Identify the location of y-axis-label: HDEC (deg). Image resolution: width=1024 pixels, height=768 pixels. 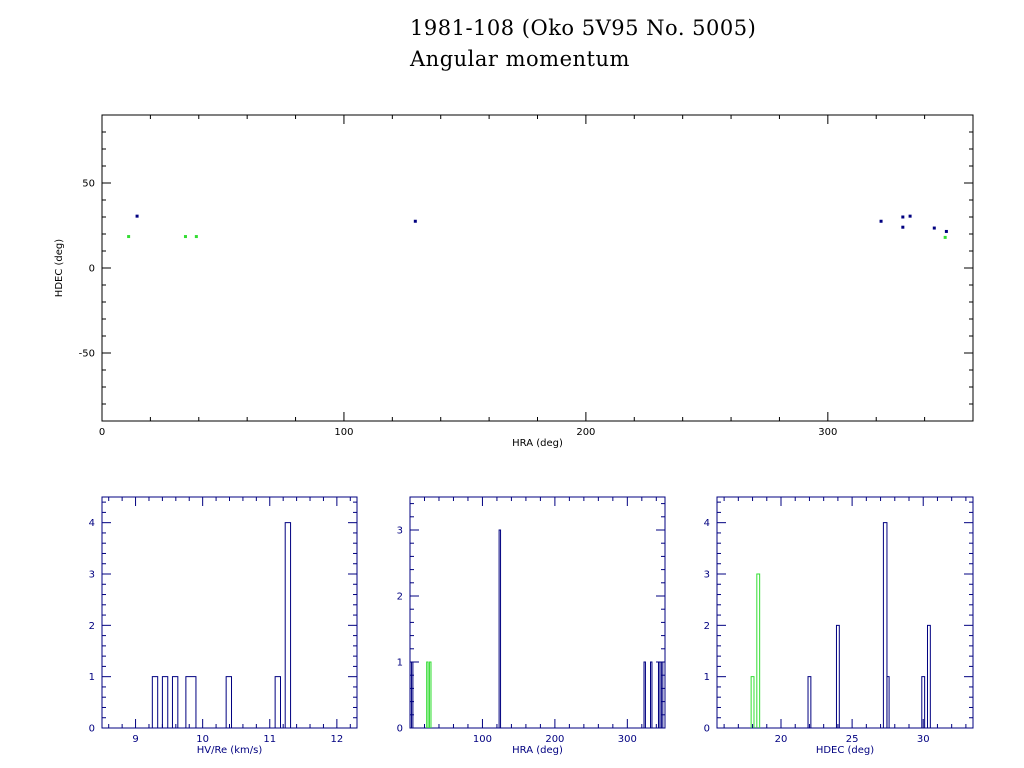
(59, 268).